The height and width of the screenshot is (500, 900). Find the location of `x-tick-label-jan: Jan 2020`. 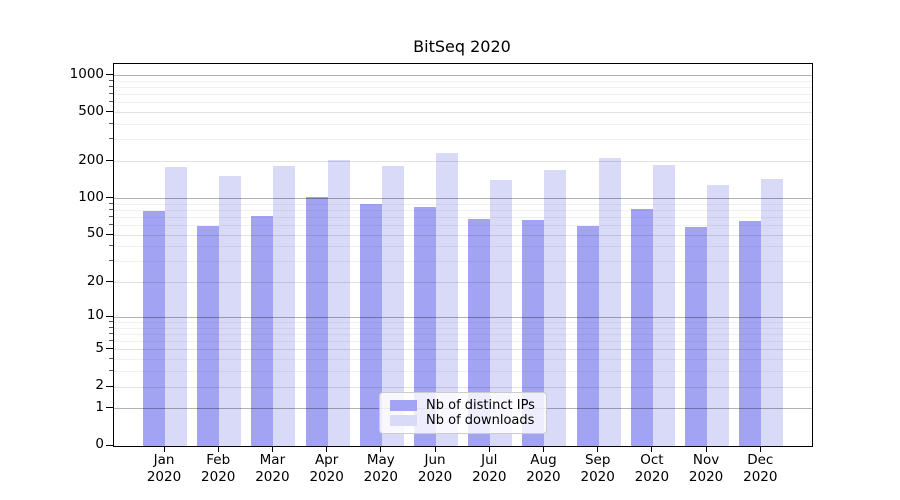

x-tick-label-jan: Jan 2020 is located at coordinates (164, 468).